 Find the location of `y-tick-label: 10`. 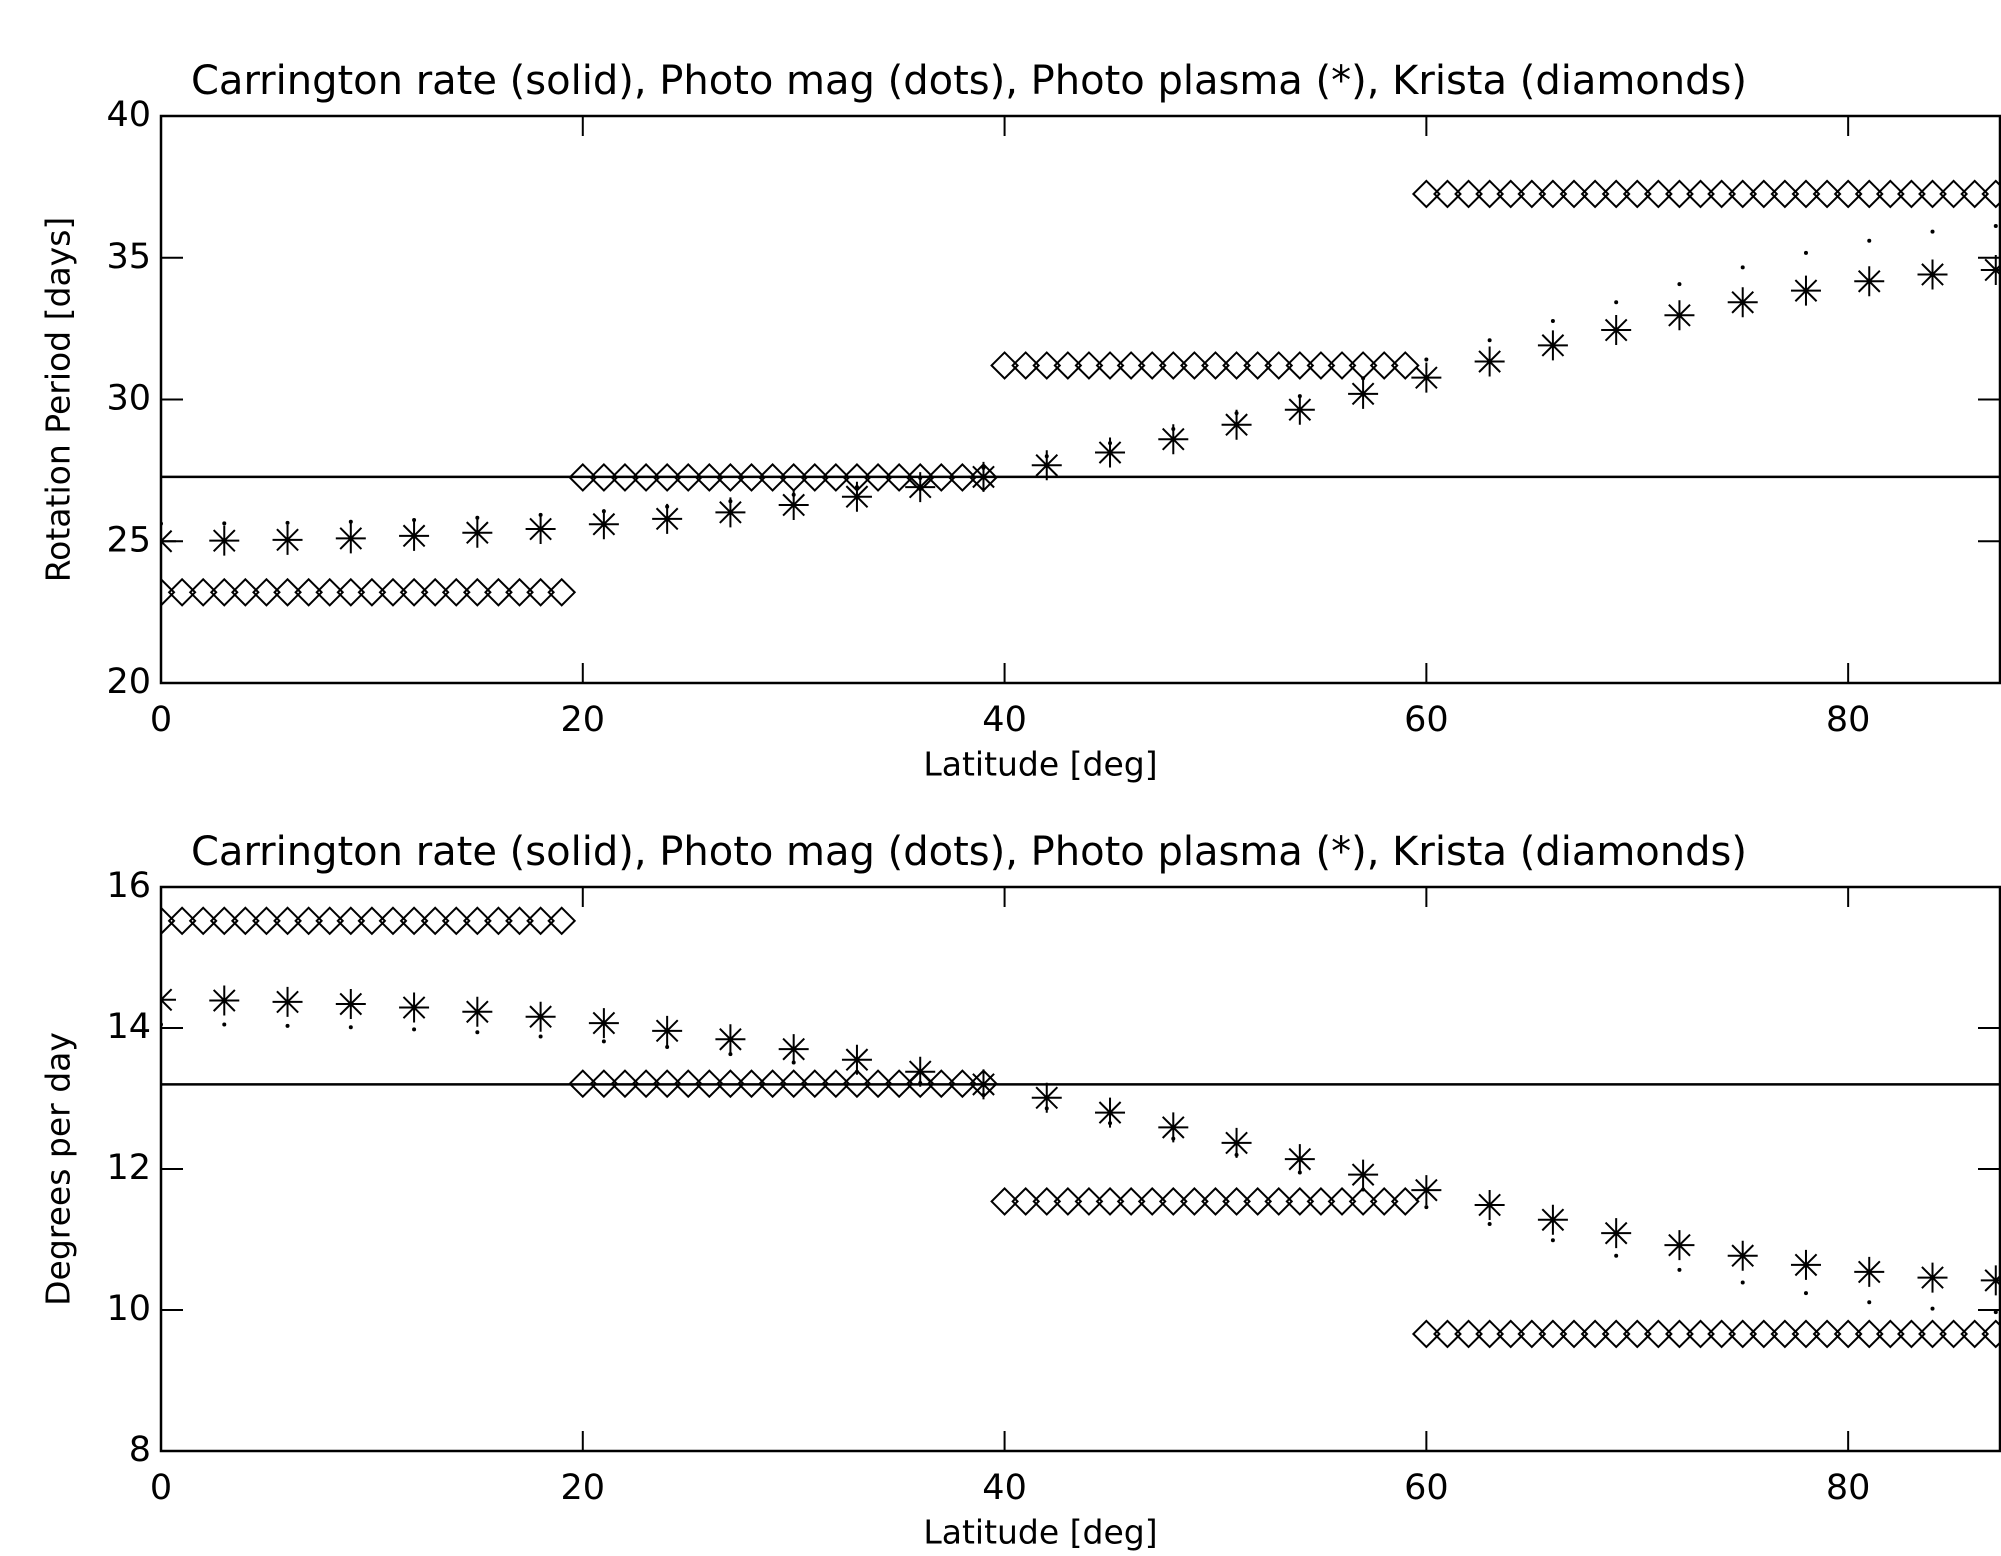

y-tick-label: 10 is located at coordinates (128, 1309).